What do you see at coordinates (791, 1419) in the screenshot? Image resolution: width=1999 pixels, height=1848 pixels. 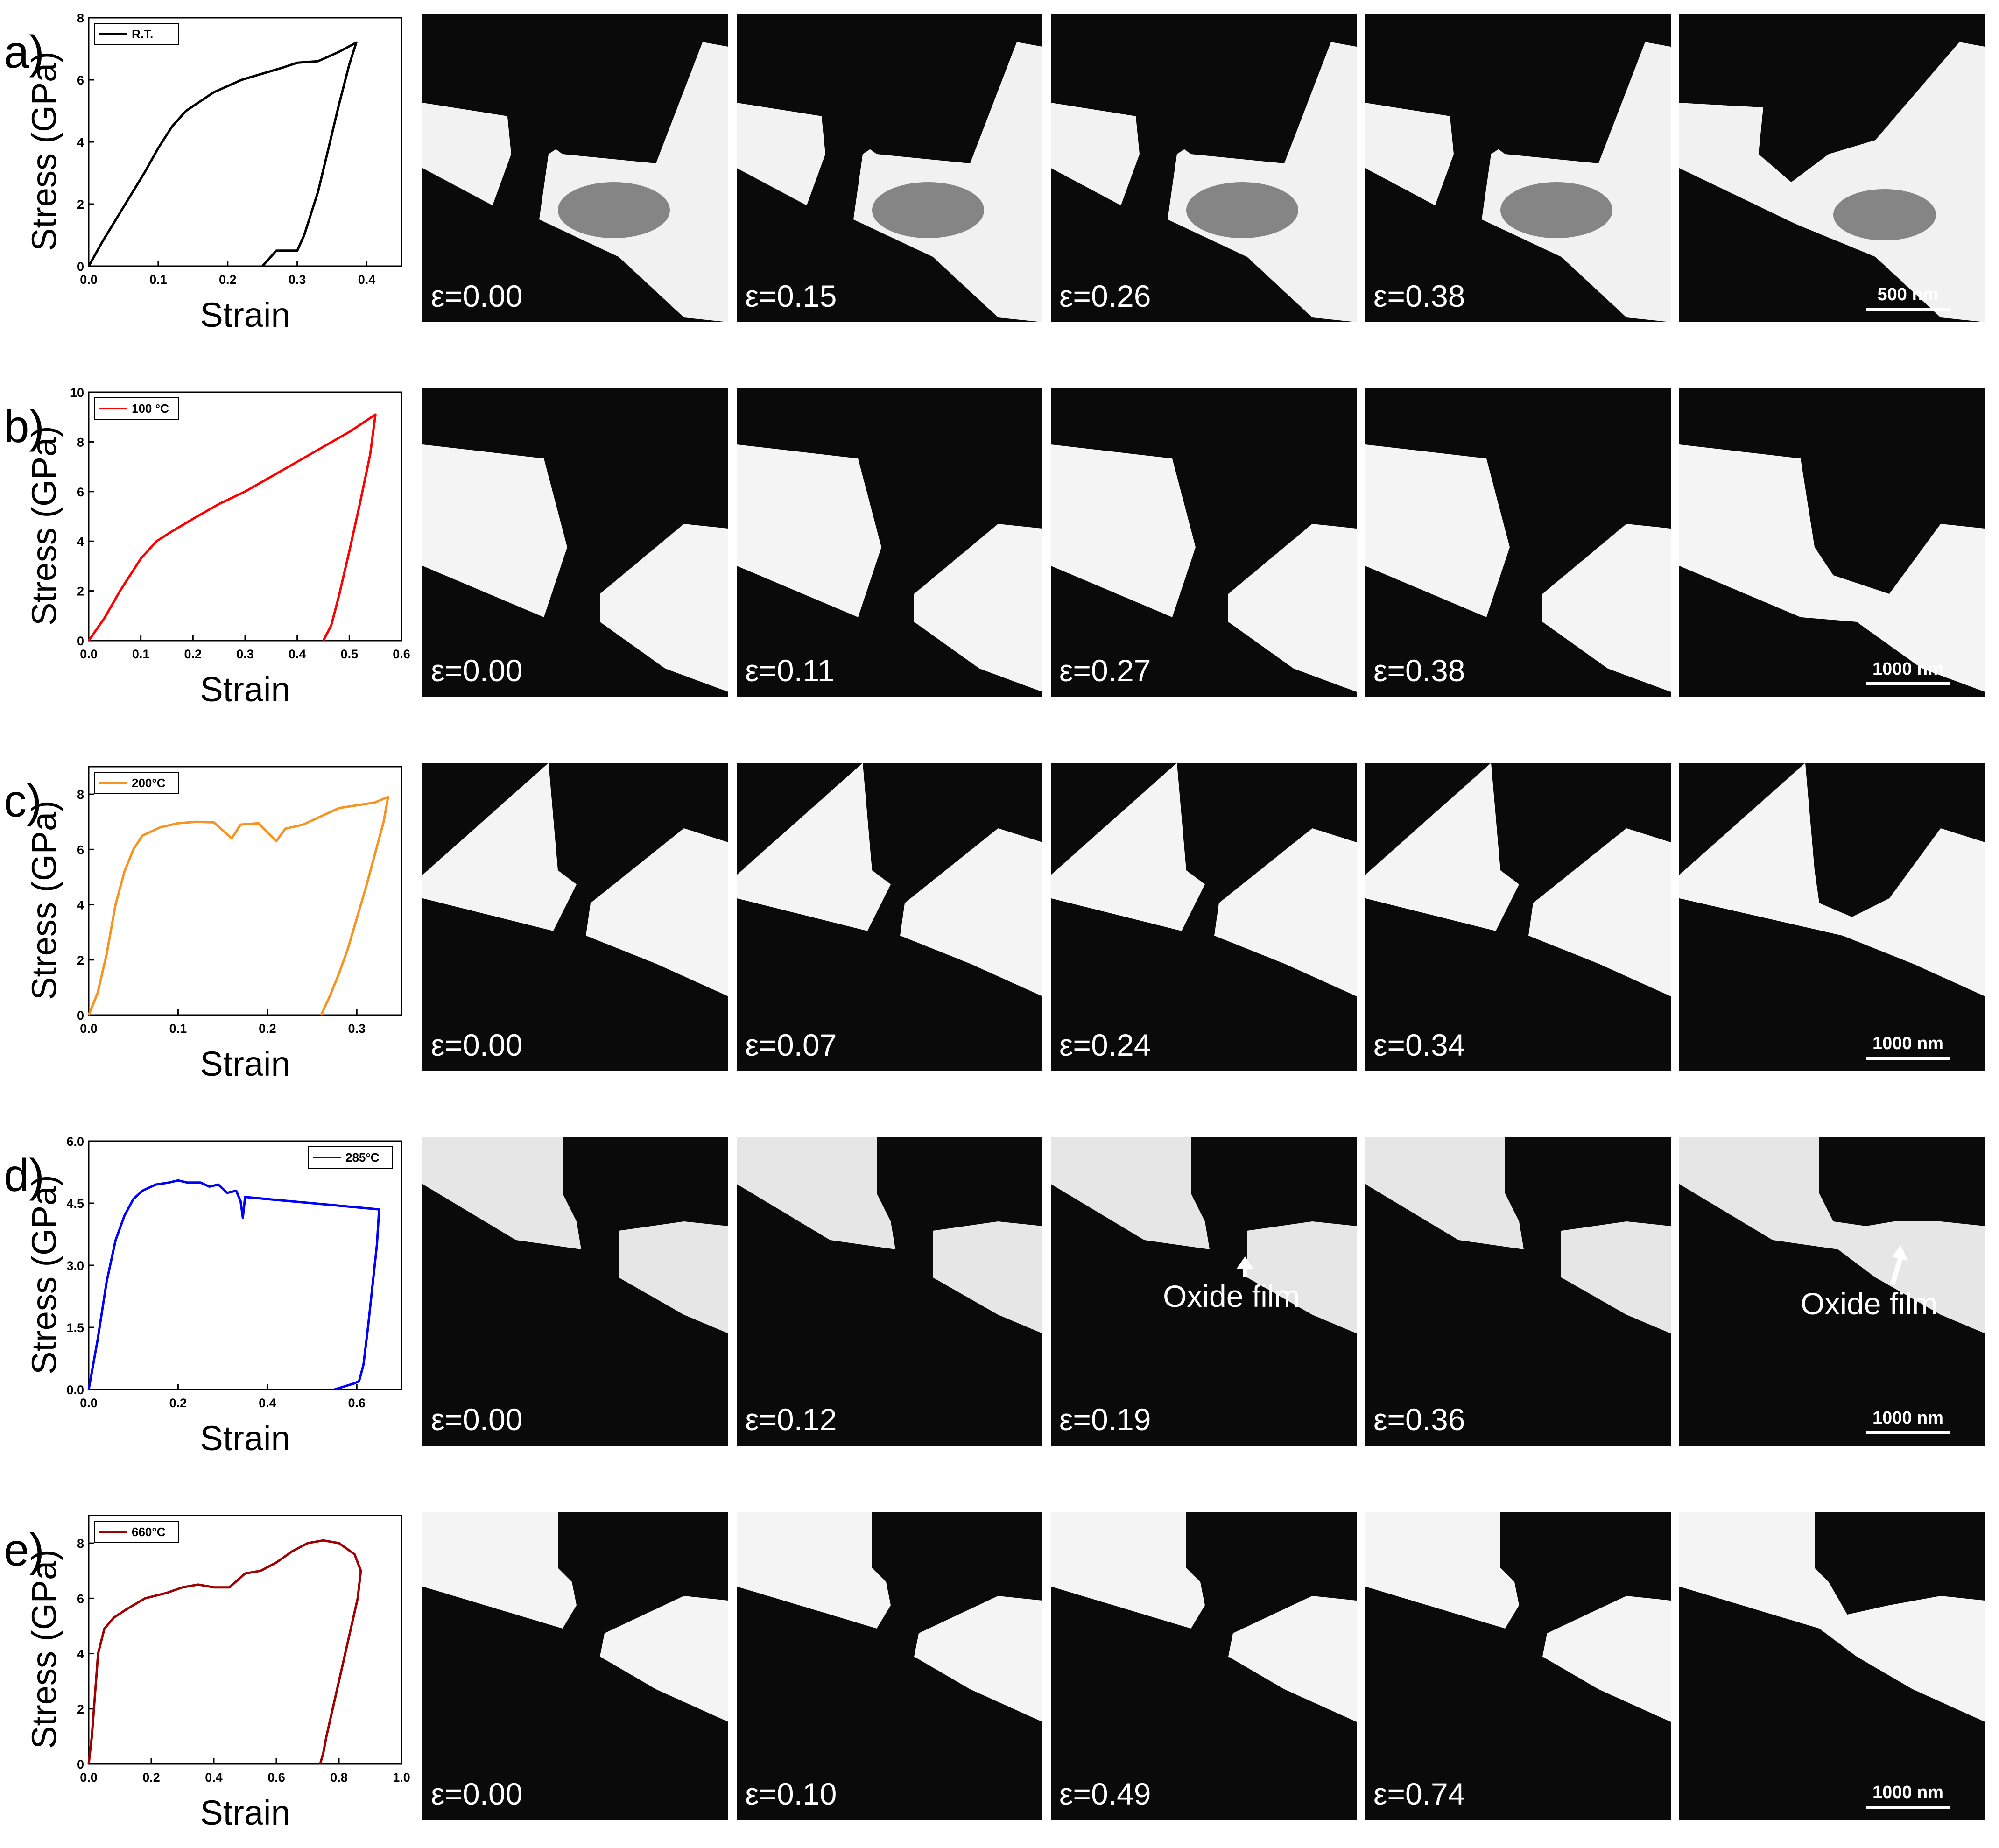 I see `strain-label: ε=0.12` at bounding box center [791, 1419].